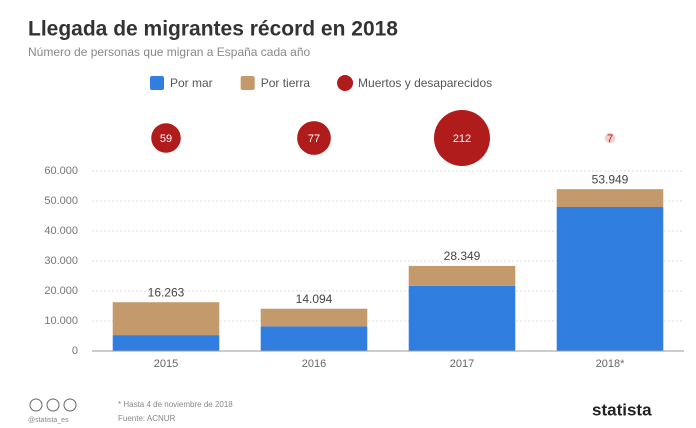 The width and height of the screenshot is (696, 428). What do you see at coordinates (191, 83) in the screenshot?
I see `legend-label: Por mar` at bounding box center [191, 83].